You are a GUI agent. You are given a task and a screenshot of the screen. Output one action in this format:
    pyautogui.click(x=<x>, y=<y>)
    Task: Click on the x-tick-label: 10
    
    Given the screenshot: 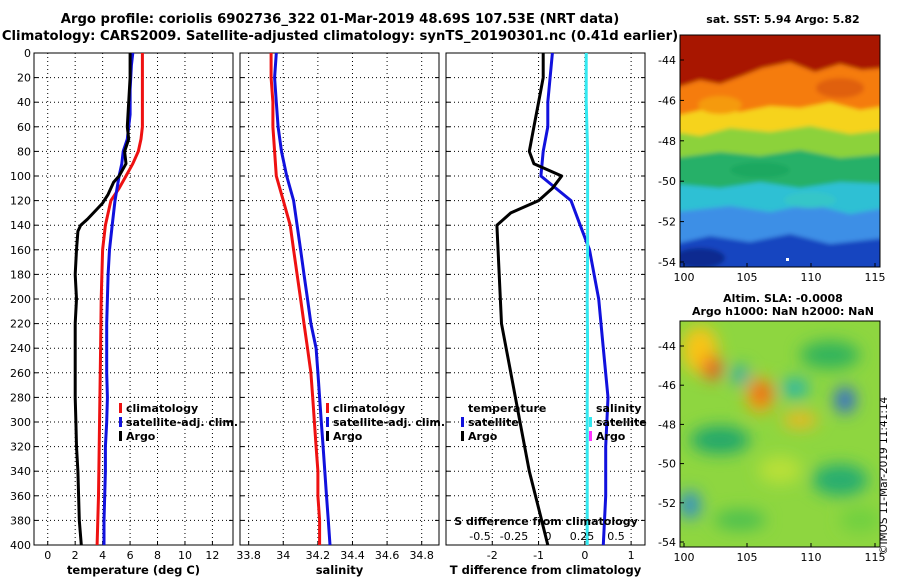 What is the action you would take?
    pyautogui.click(x=185, y=555)
    